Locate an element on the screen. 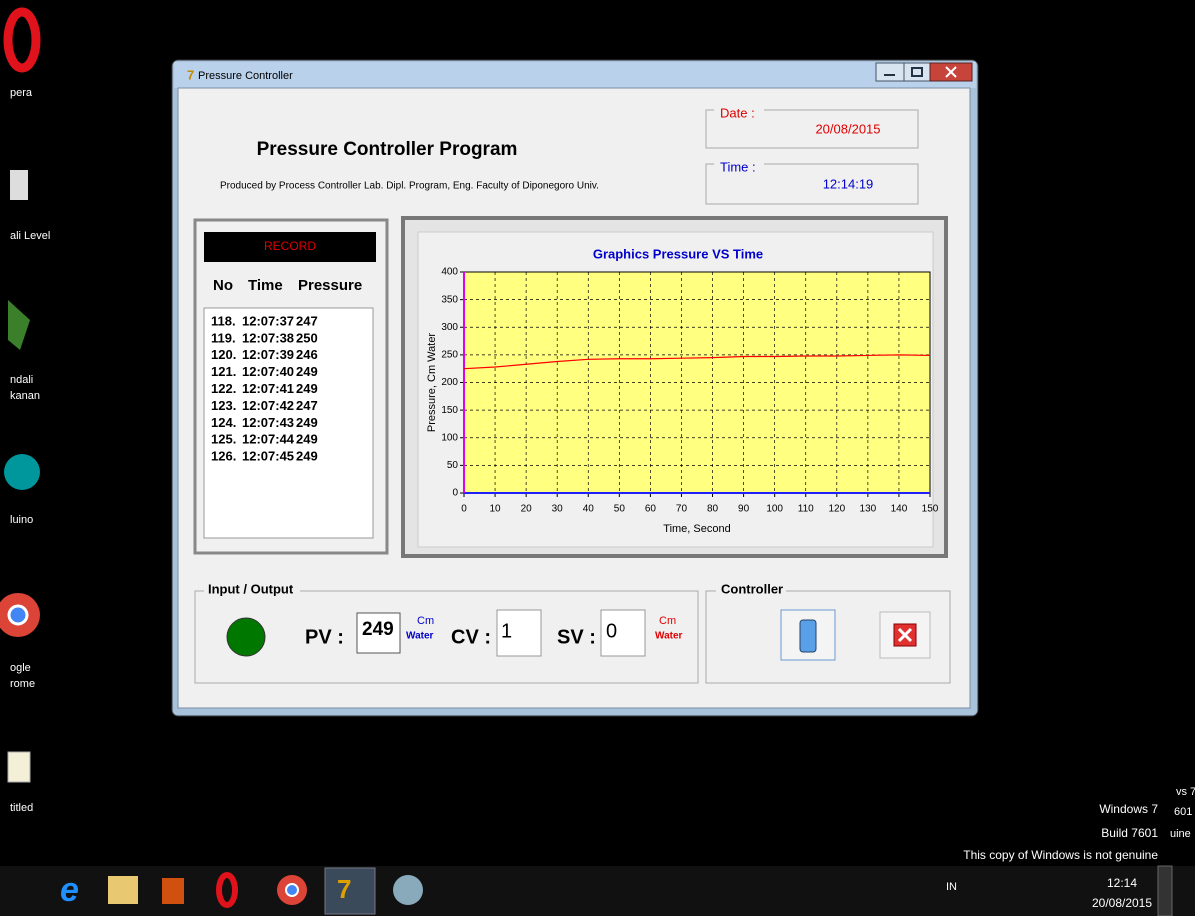 This screenshot has width=1195, height=916. x-tick-label: 120 is located at coordinates (836, 509).